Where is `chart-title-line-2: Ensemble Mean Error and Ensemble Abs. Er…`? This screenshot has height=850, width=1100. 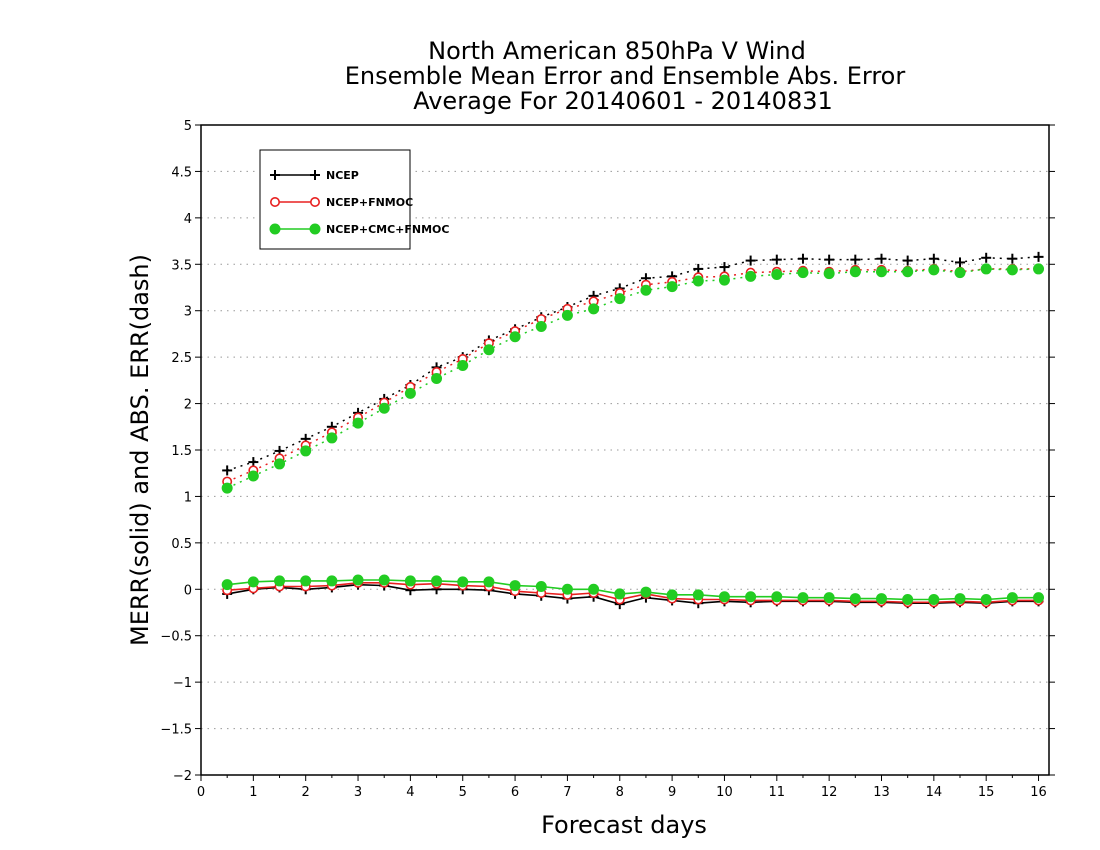 chart-title-line-2: Ensemble Mean Error and Ensemble Abs. Er… is located at coordinates (625, 76).